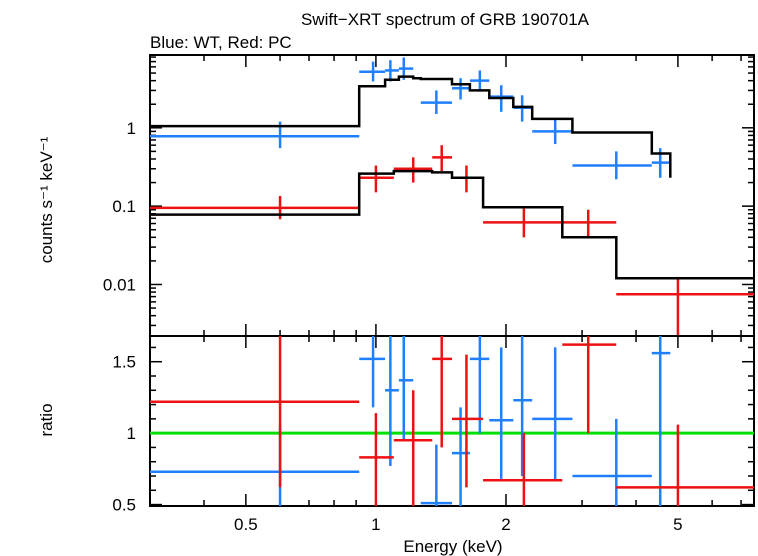  I want to click on y-tick-label: 0.1, so click(124, 206).